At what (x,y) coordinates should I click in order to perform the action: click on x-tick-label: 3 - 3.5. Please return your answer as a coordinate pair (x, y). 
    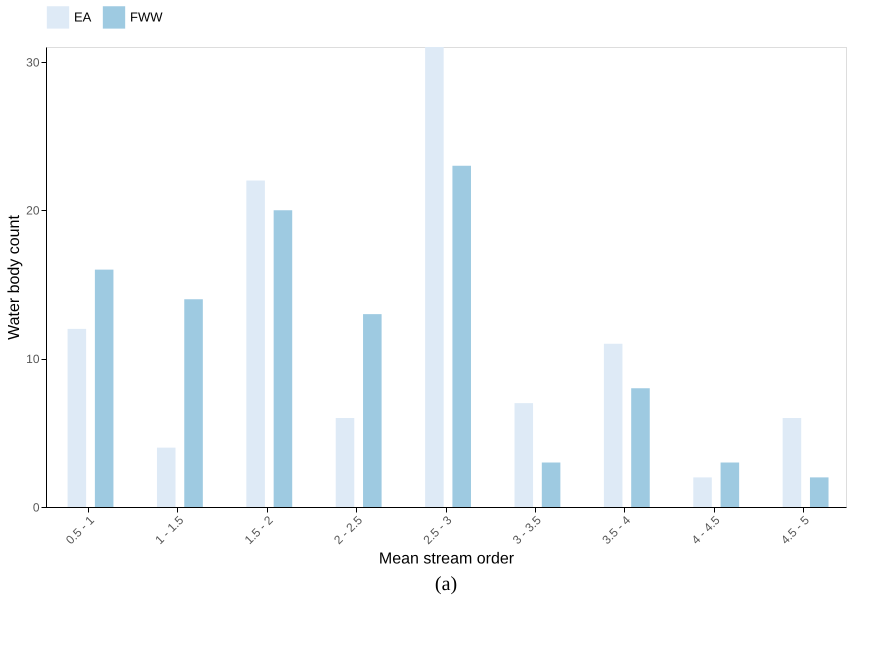
    Looking at the image, I should click on (527, 530).